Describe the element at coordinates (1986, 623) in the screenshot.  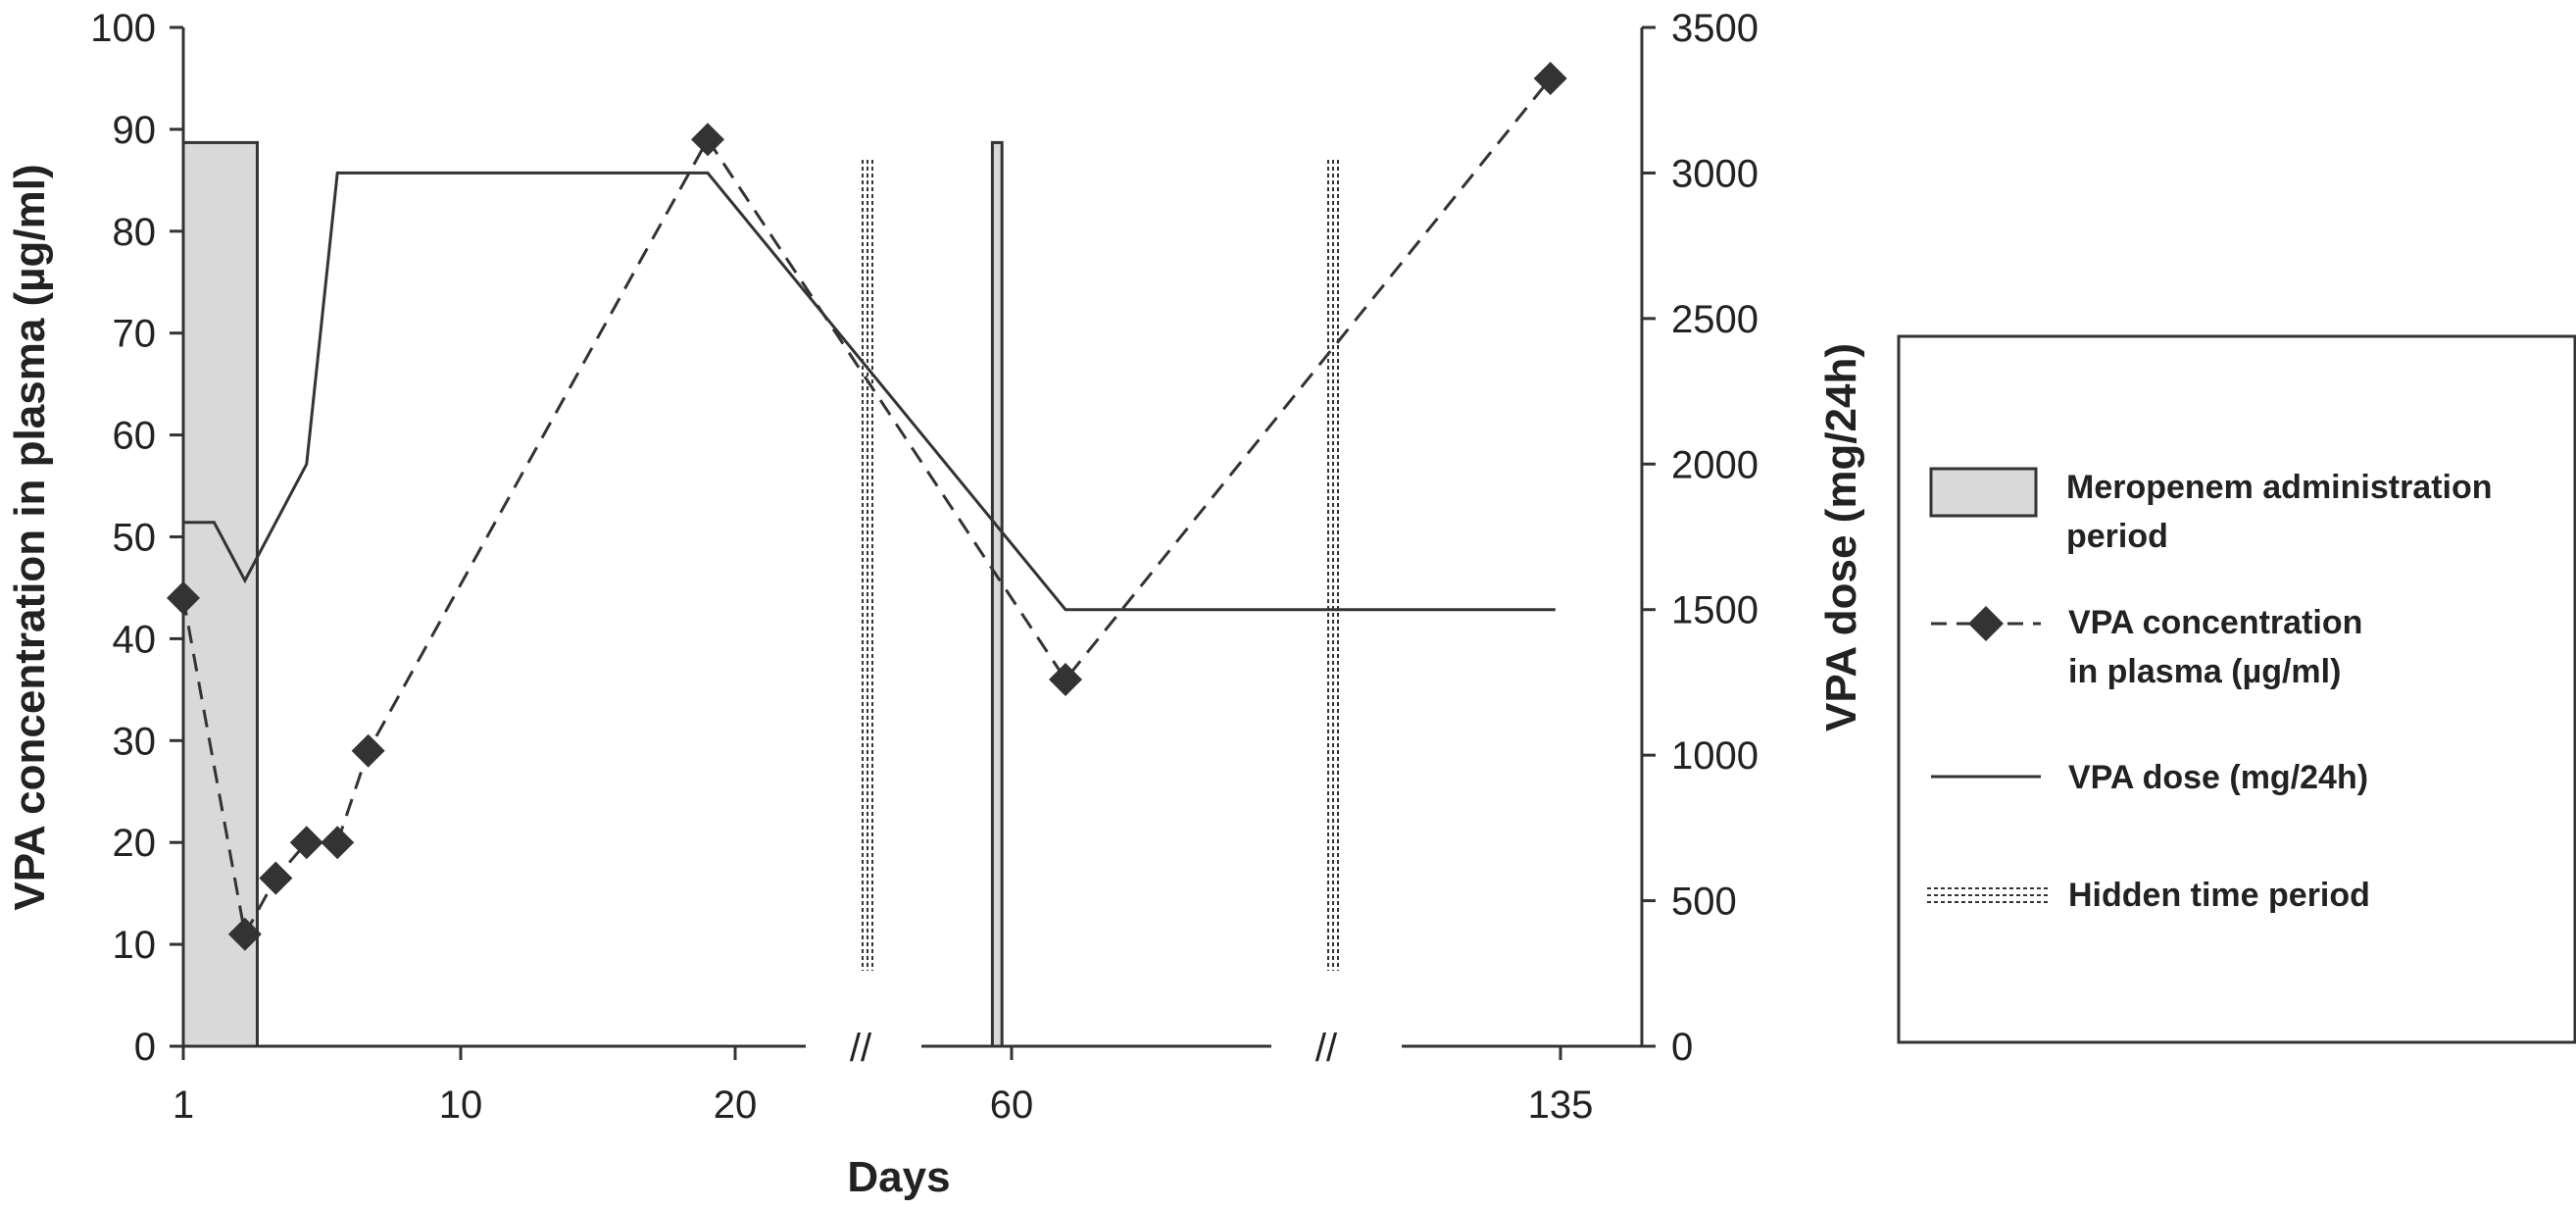
I see `legend-vpa-conc-marker` at that location.